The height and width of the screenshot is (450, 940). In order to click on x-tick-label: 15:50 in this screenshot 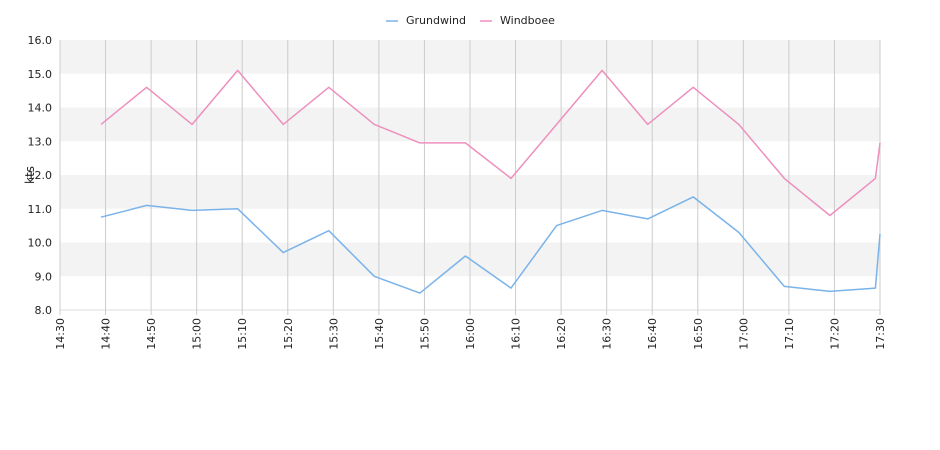, I will do `click(424, 334)`.